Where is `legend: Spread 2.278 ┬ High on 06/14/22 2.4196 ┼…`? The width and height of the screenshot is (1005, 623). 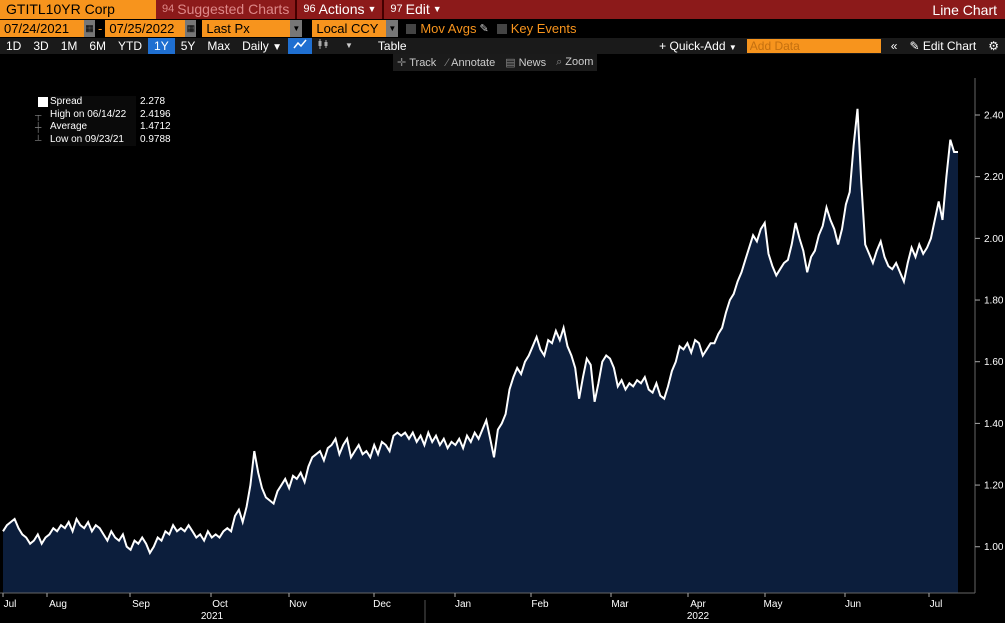
legend: Spread 2.278 ┬ High on 06/14/22 2.4196 ┼… is located at coordinates (105, 121).